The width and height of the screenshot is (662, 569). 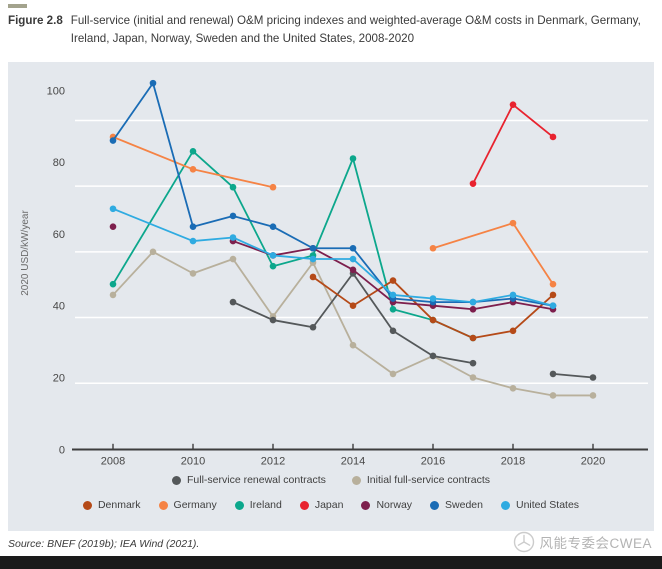 What do you see at coordinates (273, 255) in the screenshot?
I see `data-point-united-states-2012` at bounding box center [273, 255].